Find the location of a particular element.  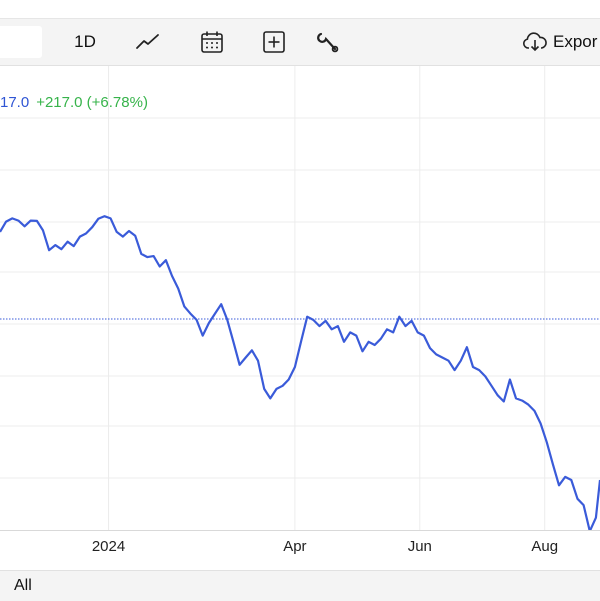

quote-readout: 17.0 +217.0 (+6.78%) is located at coordinates (74, 102).